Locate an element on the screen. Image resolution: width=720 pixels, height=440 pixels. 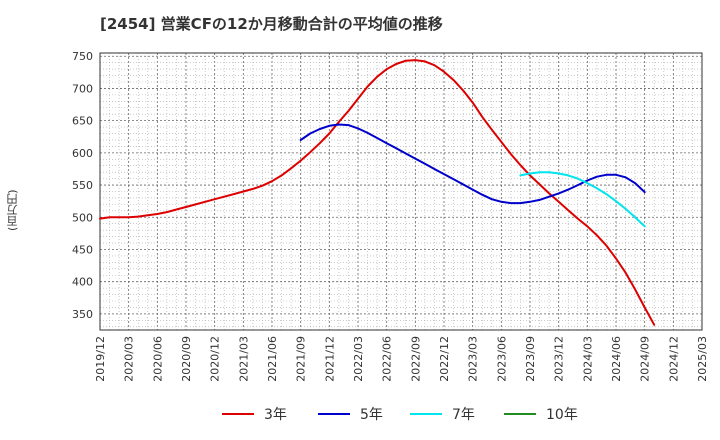
y-tick-label: 500 is located at coordinates (82, 217).